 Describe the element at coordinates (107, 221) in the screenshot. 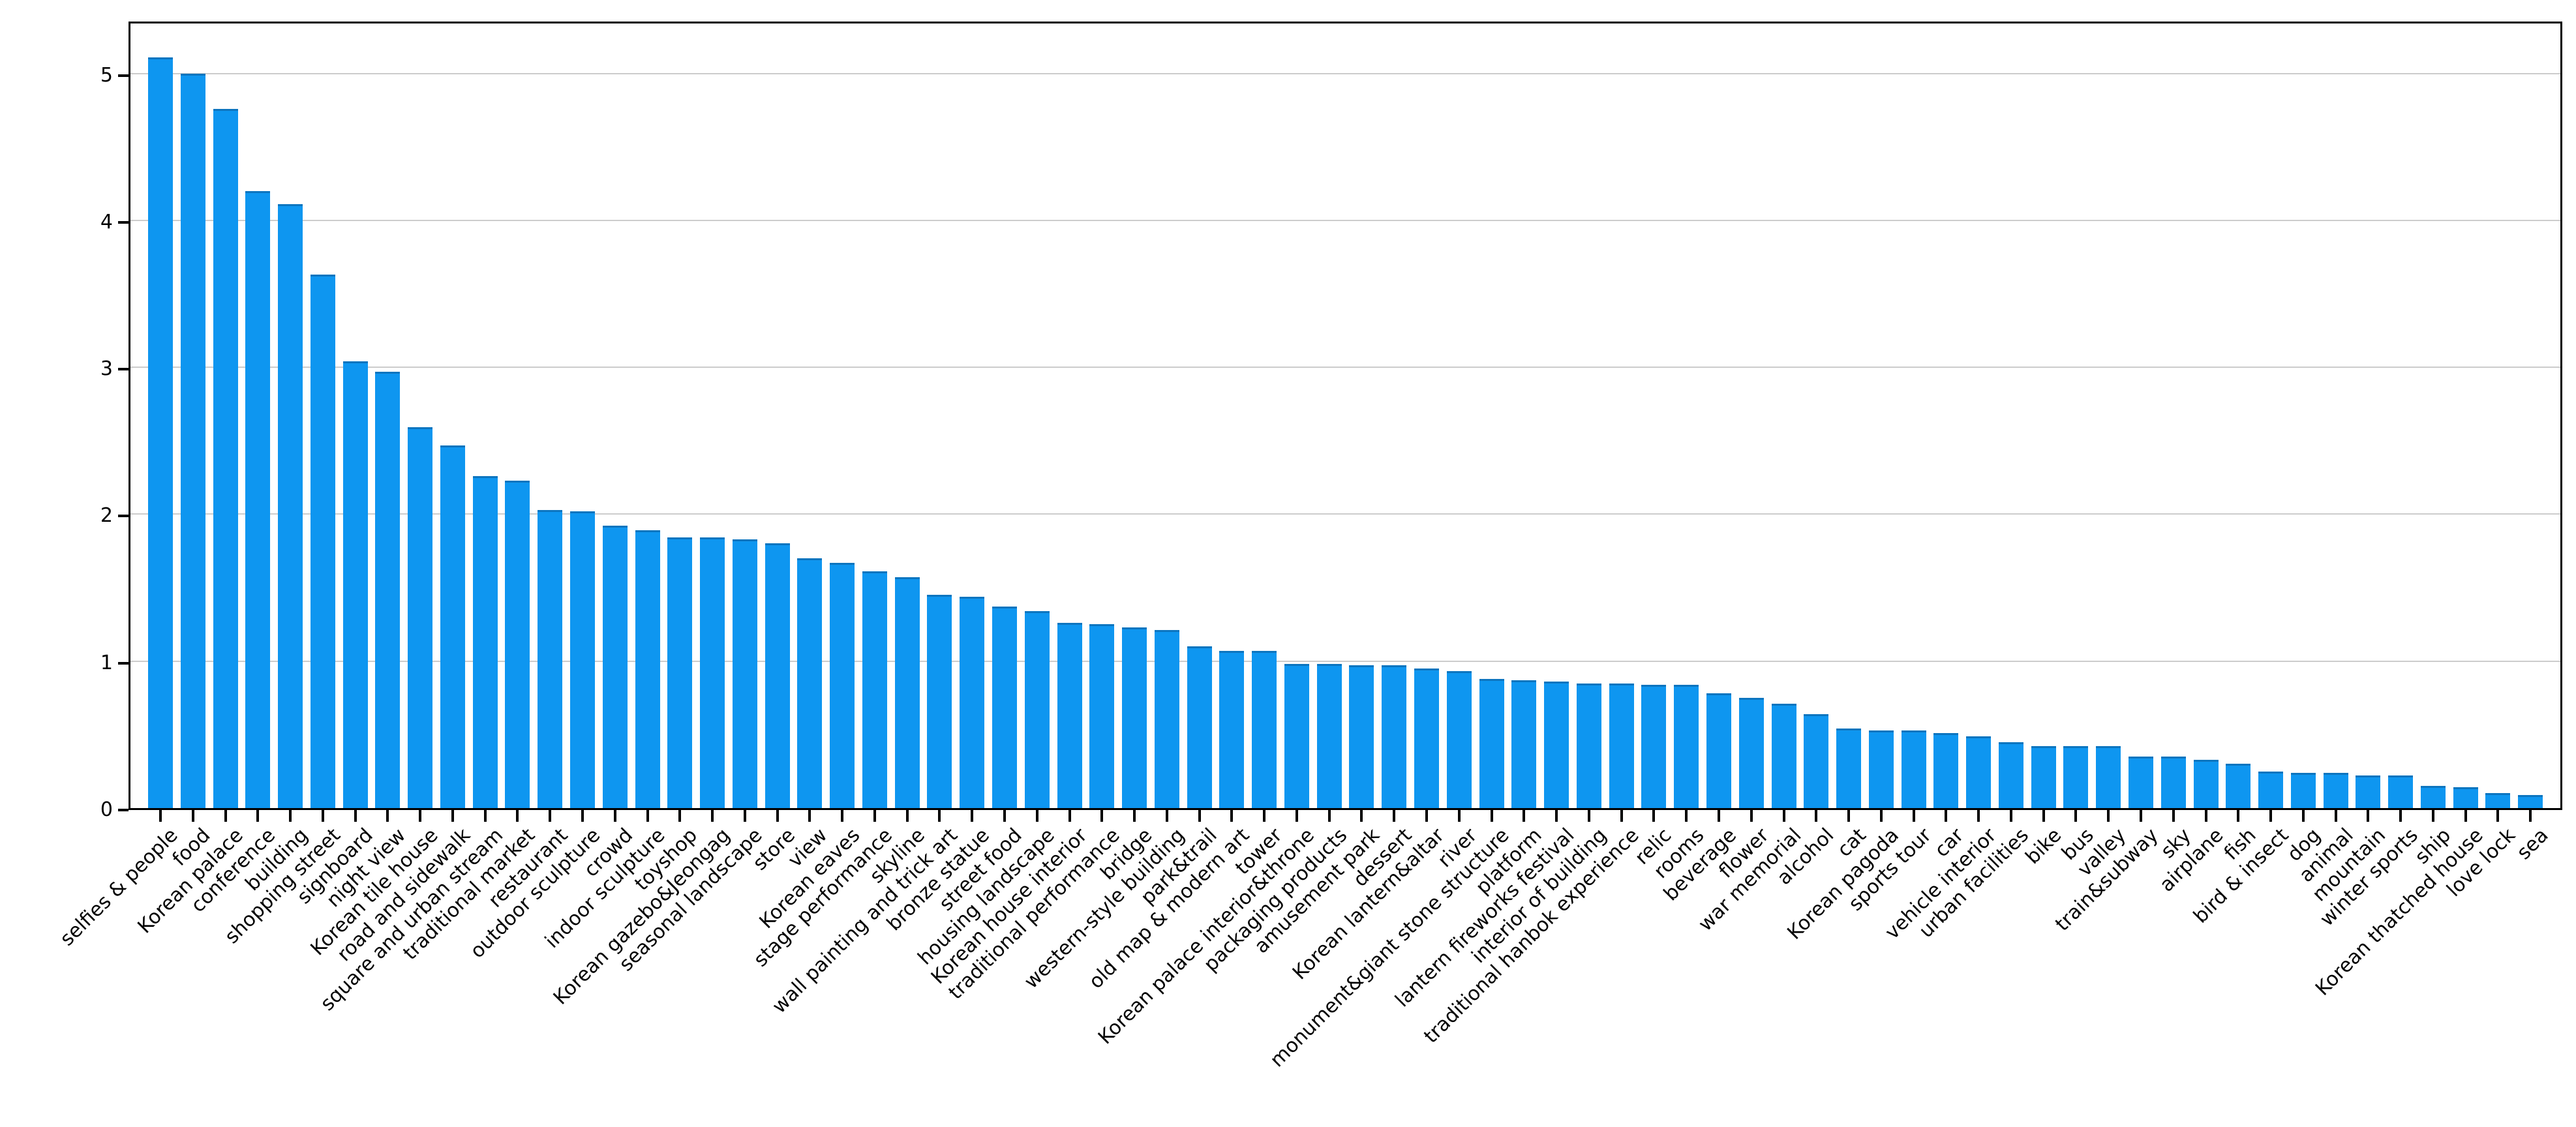

I see `y-tick-label: 4` at that location.